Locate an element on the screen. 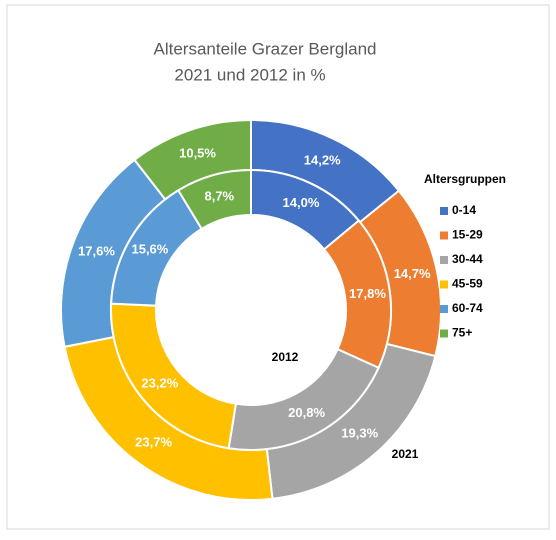  data-label: 14,2% is located at coordinates (322, 160).